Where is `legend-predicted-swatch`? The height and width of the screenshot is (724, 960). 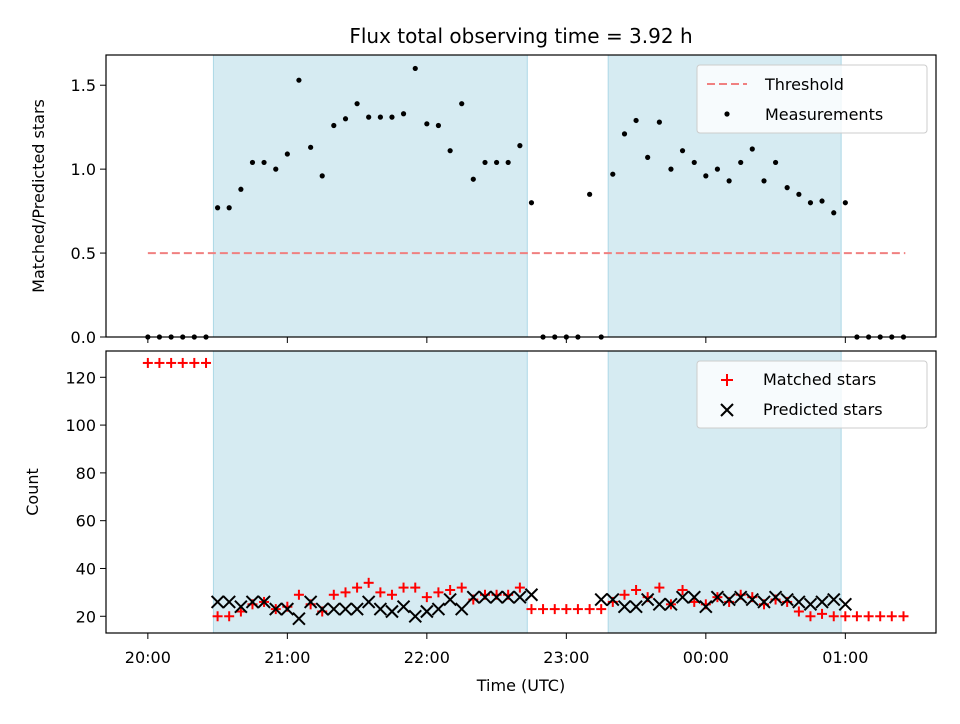
legend-predicted-swatch is located at coordinates (727, 410).